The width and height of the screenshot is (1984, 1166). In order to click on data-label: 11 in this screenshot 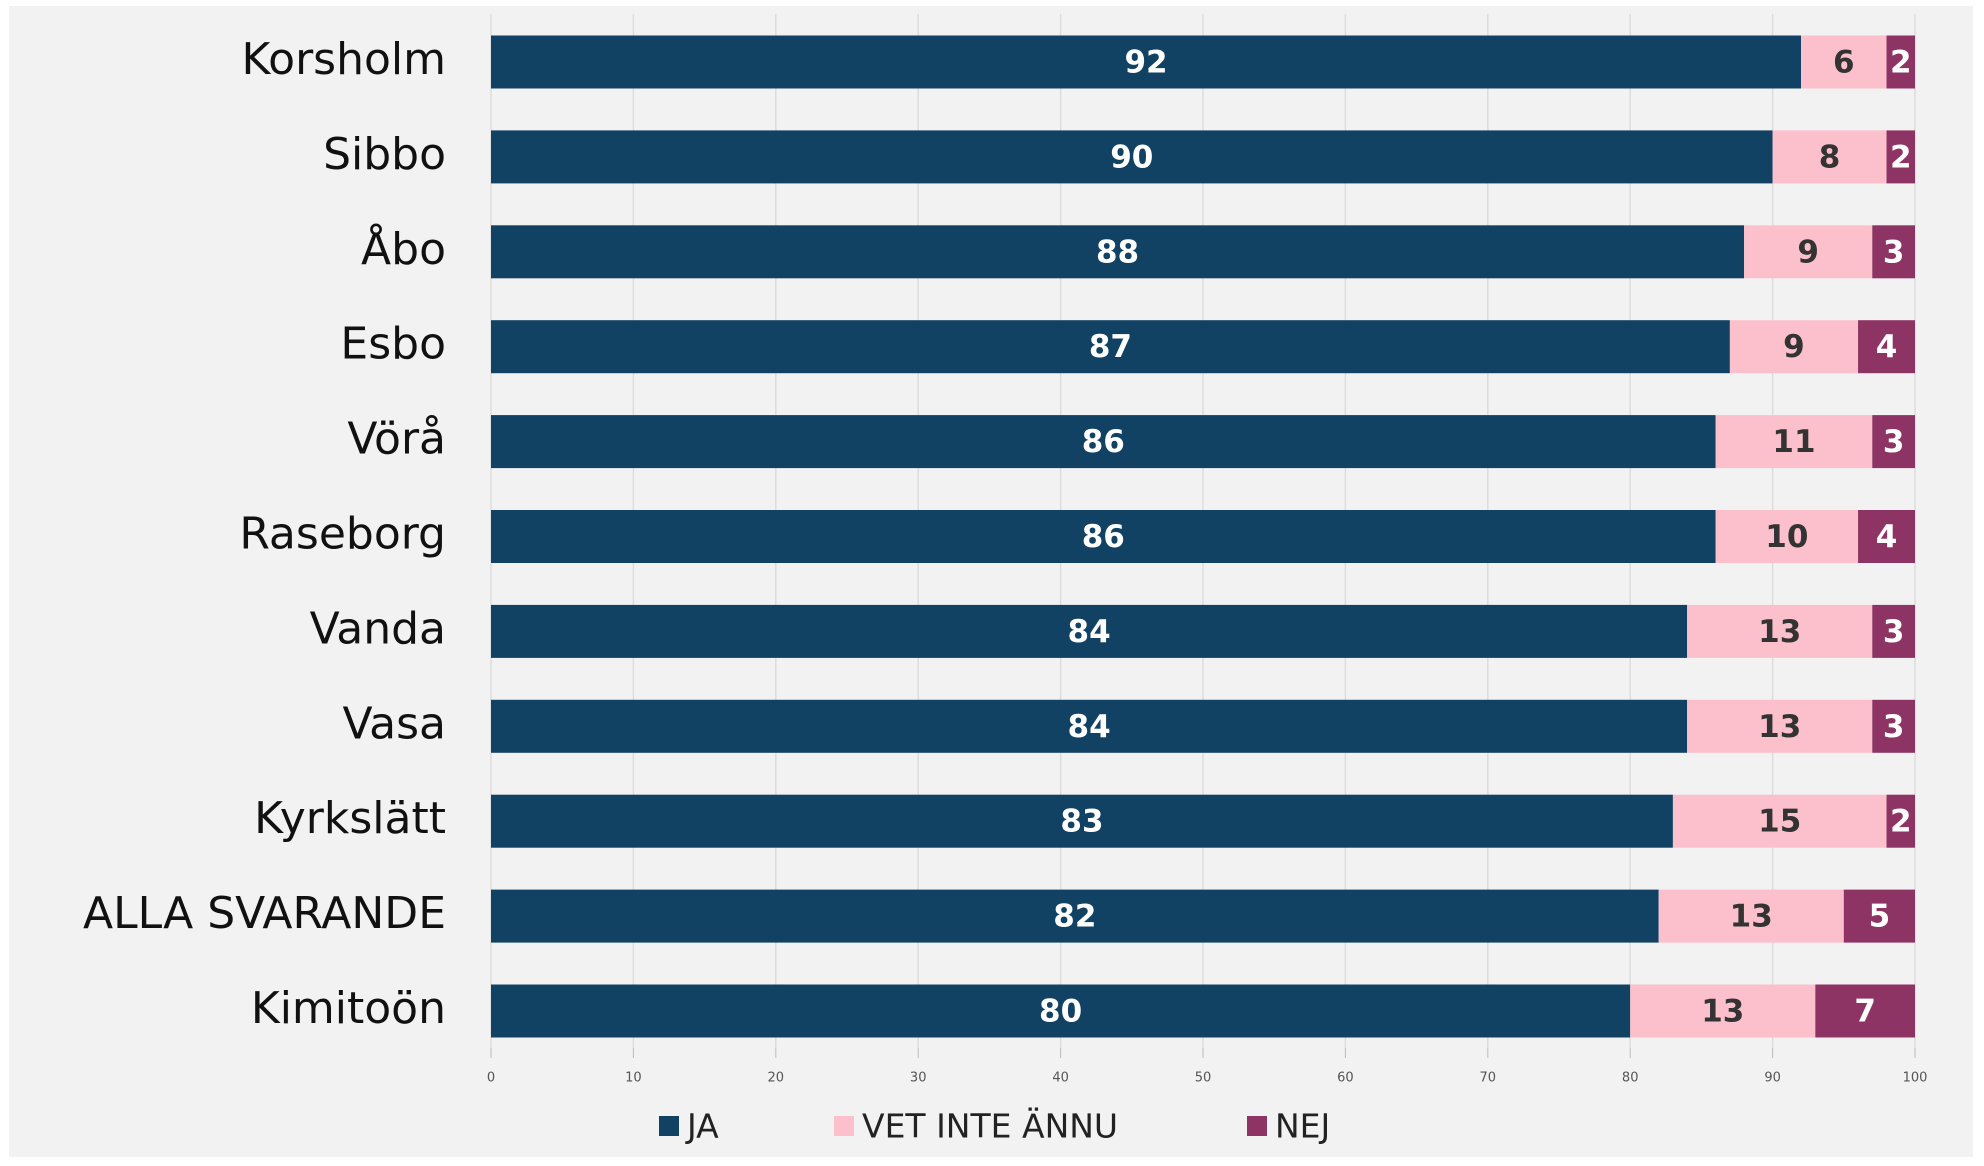, I will do `click(1793, 442)`.